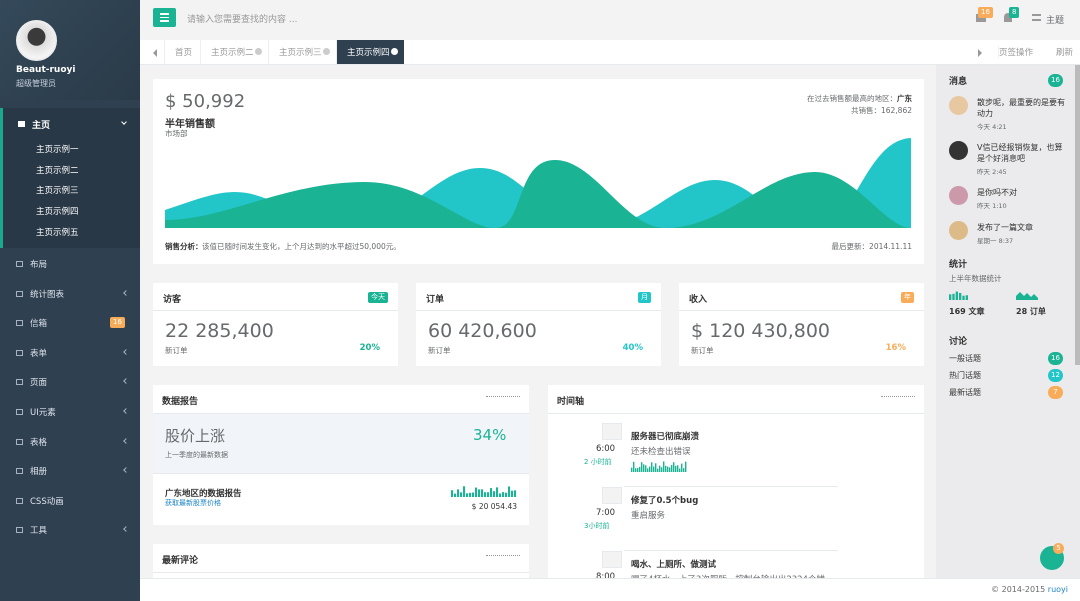  Describe the element at coordinates (1021, 108) in the screenshot. I see `message-text: 散步呢，最重要的是要有动力` at that location.